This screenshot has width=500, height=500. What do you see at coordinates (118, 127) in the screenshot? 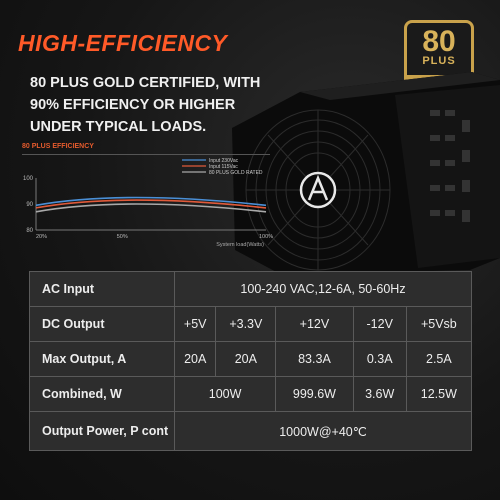
I see `subheading-line: UNDER TYPICAL LOADS.` at bounding box center [118, 127].